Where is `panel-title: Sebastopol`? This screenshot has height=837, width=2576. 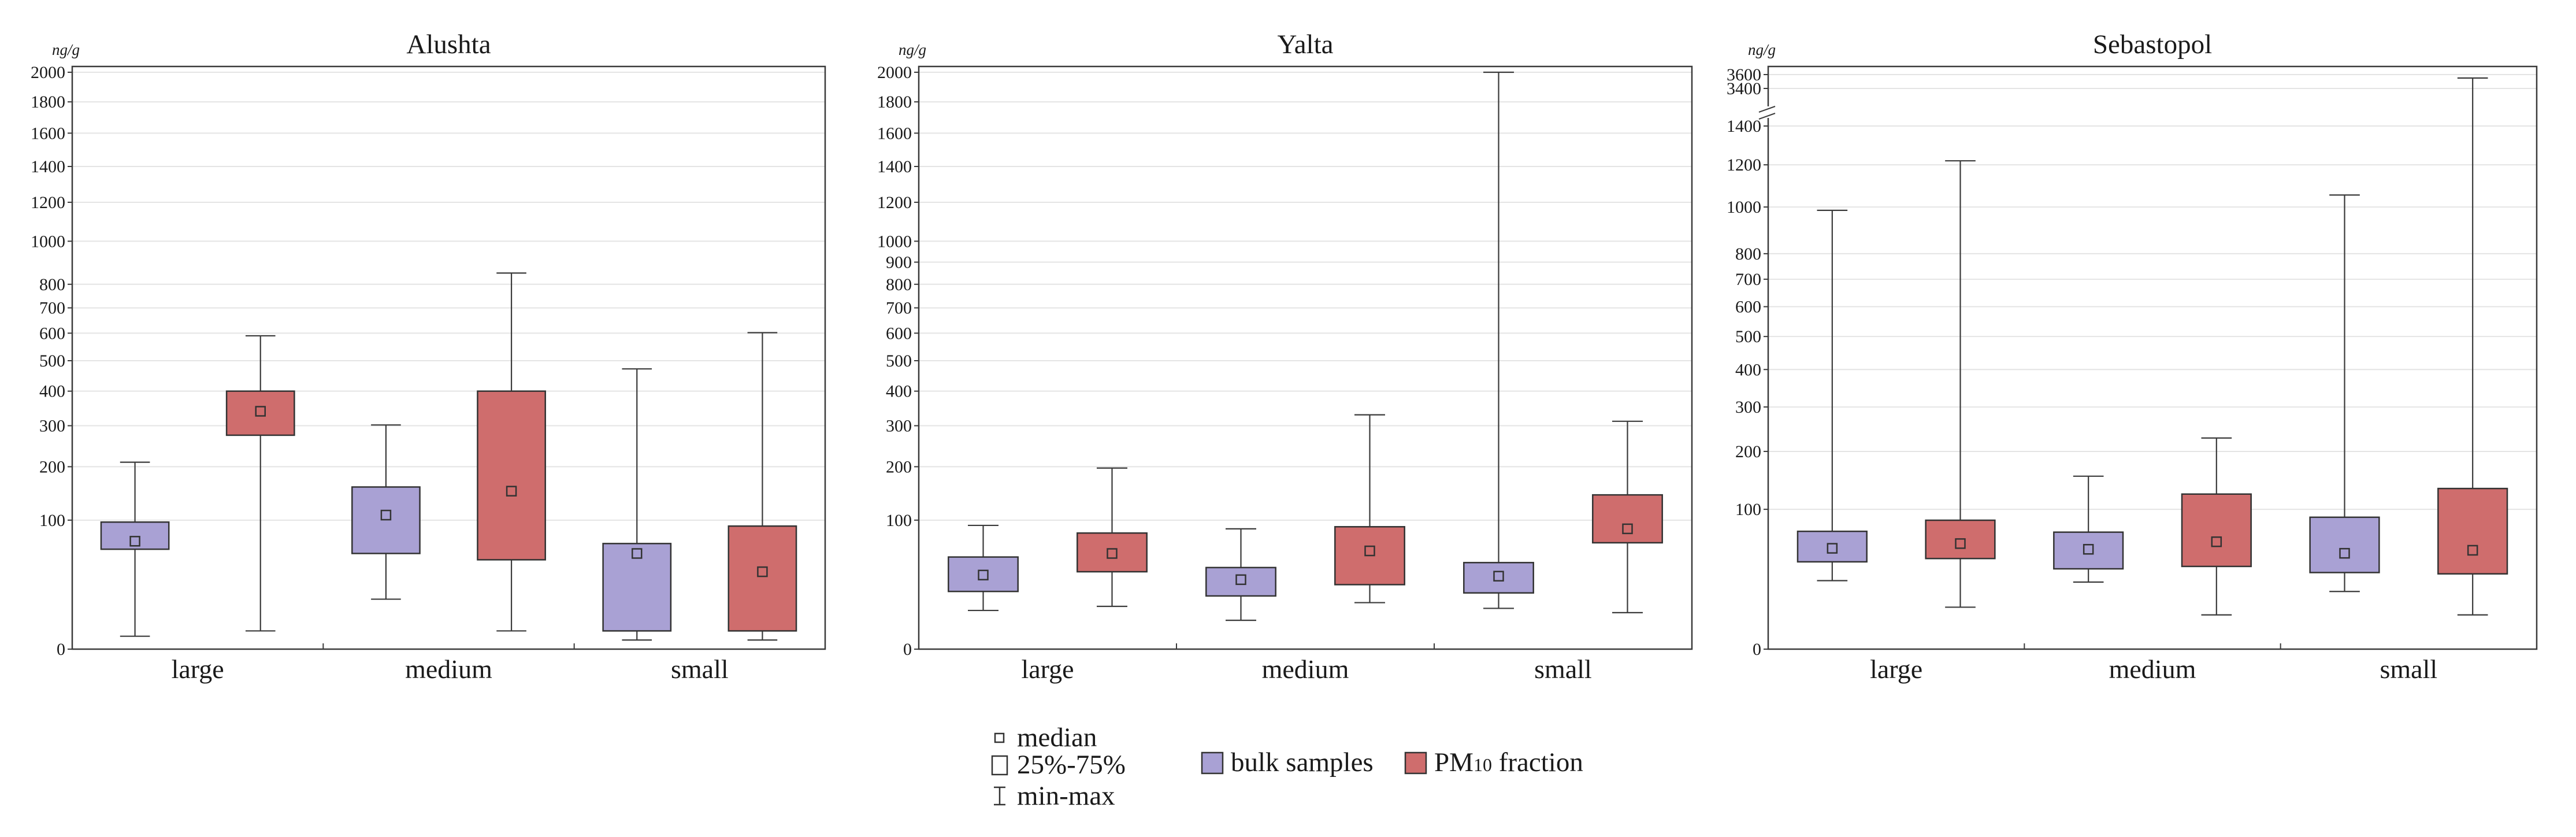 panel-title: Sebastopol is located at coordinates (2153, 44).